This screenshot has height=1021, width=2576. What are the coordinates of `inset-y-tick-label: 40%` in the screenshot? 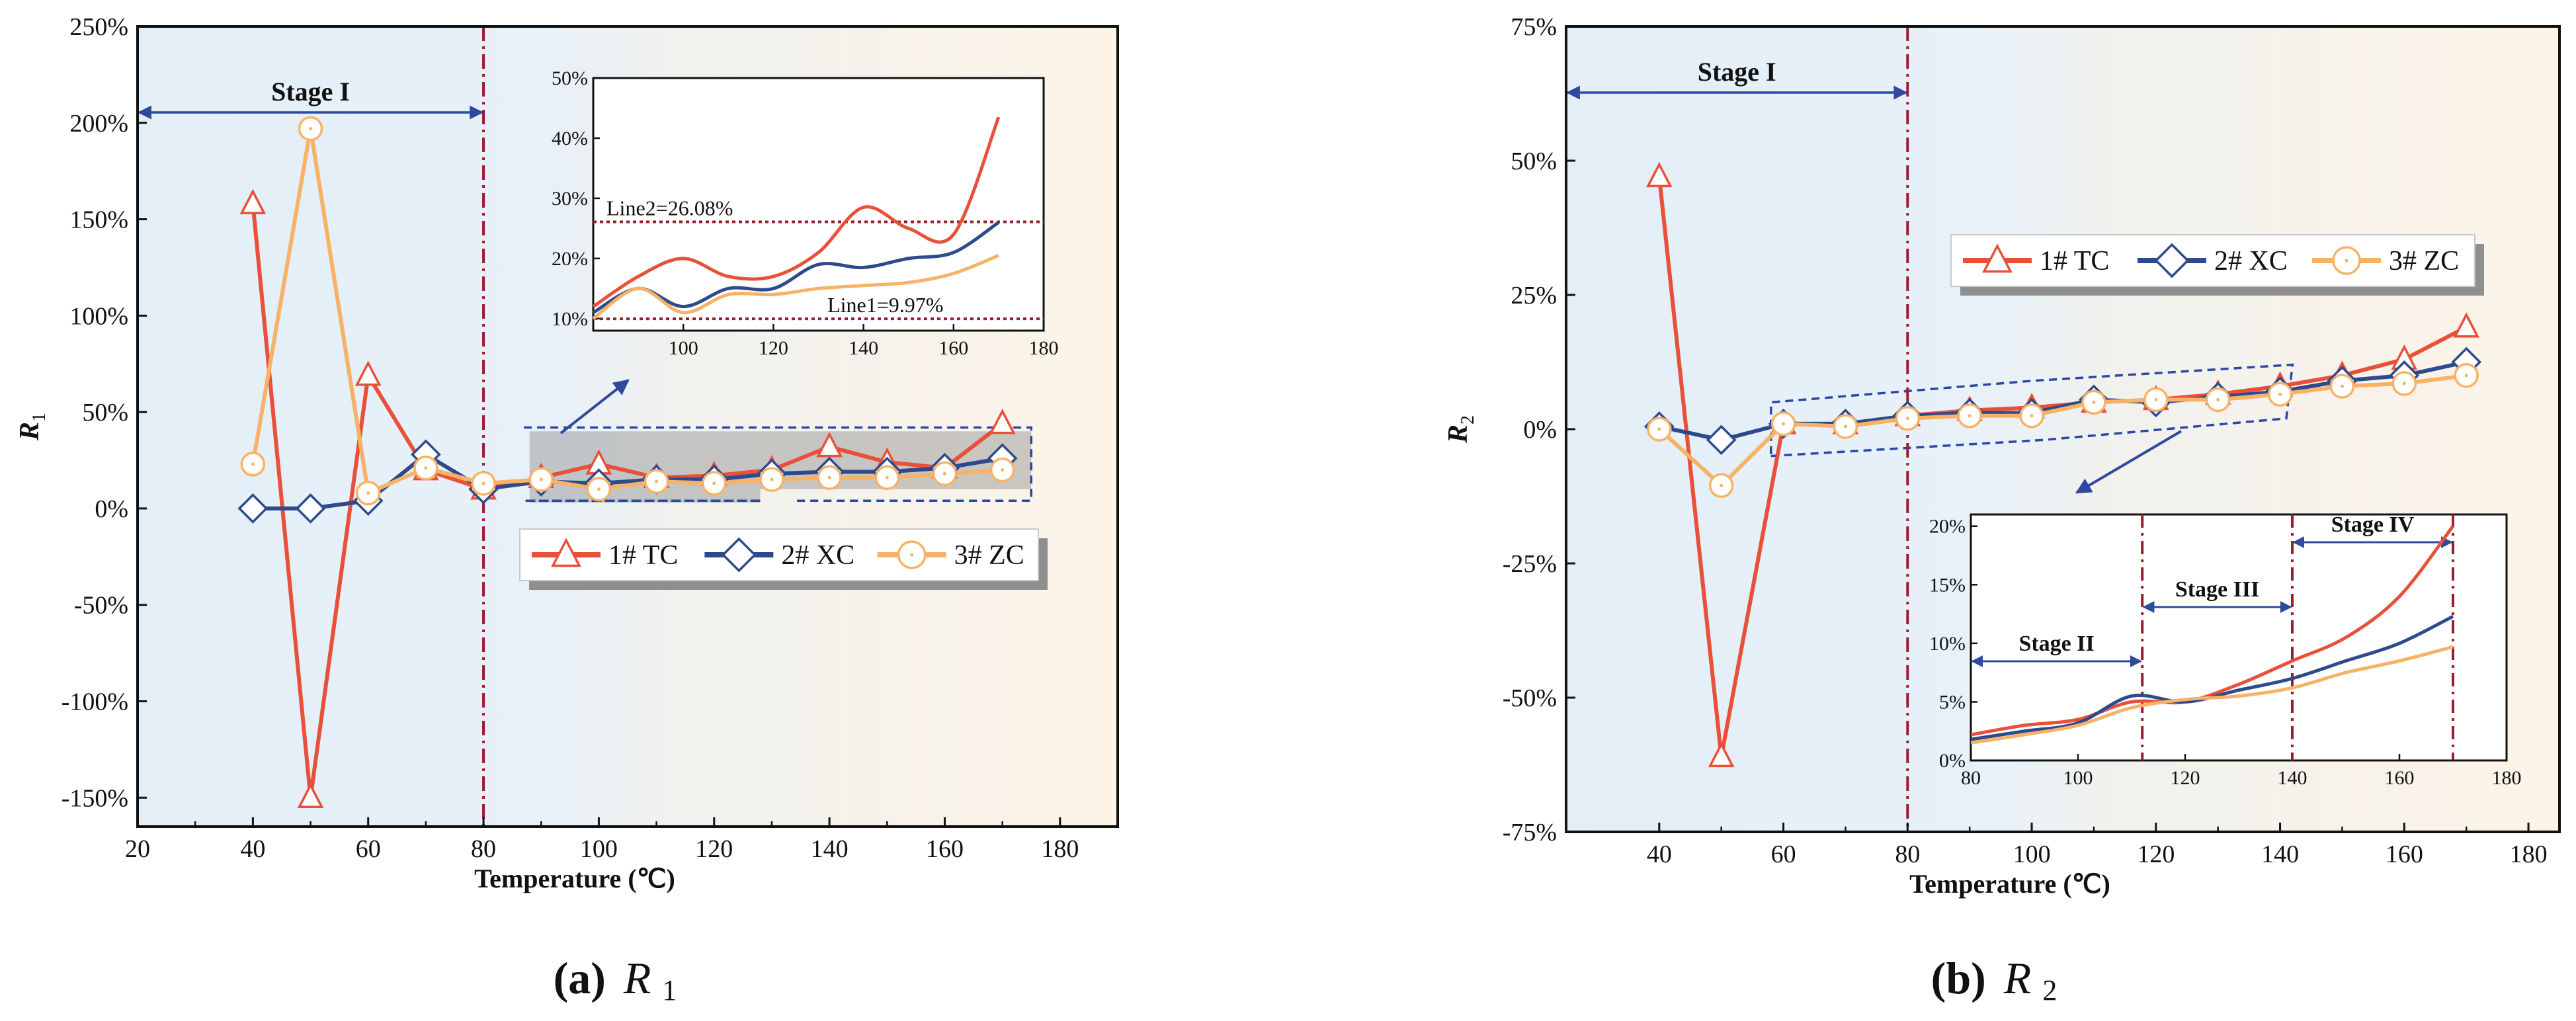 It's located at (570, 138).